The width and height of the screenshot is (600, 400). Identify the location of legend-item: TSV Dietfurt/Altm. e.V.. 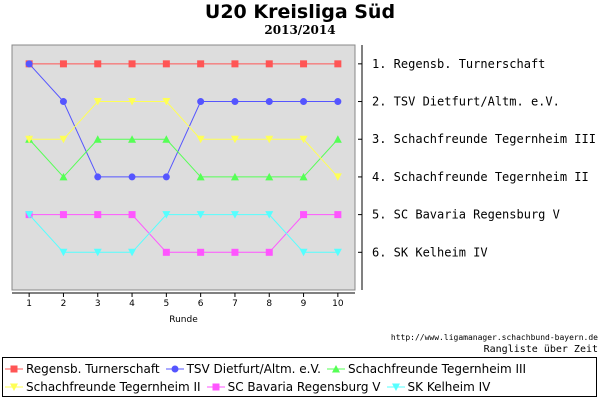
(243, 369).